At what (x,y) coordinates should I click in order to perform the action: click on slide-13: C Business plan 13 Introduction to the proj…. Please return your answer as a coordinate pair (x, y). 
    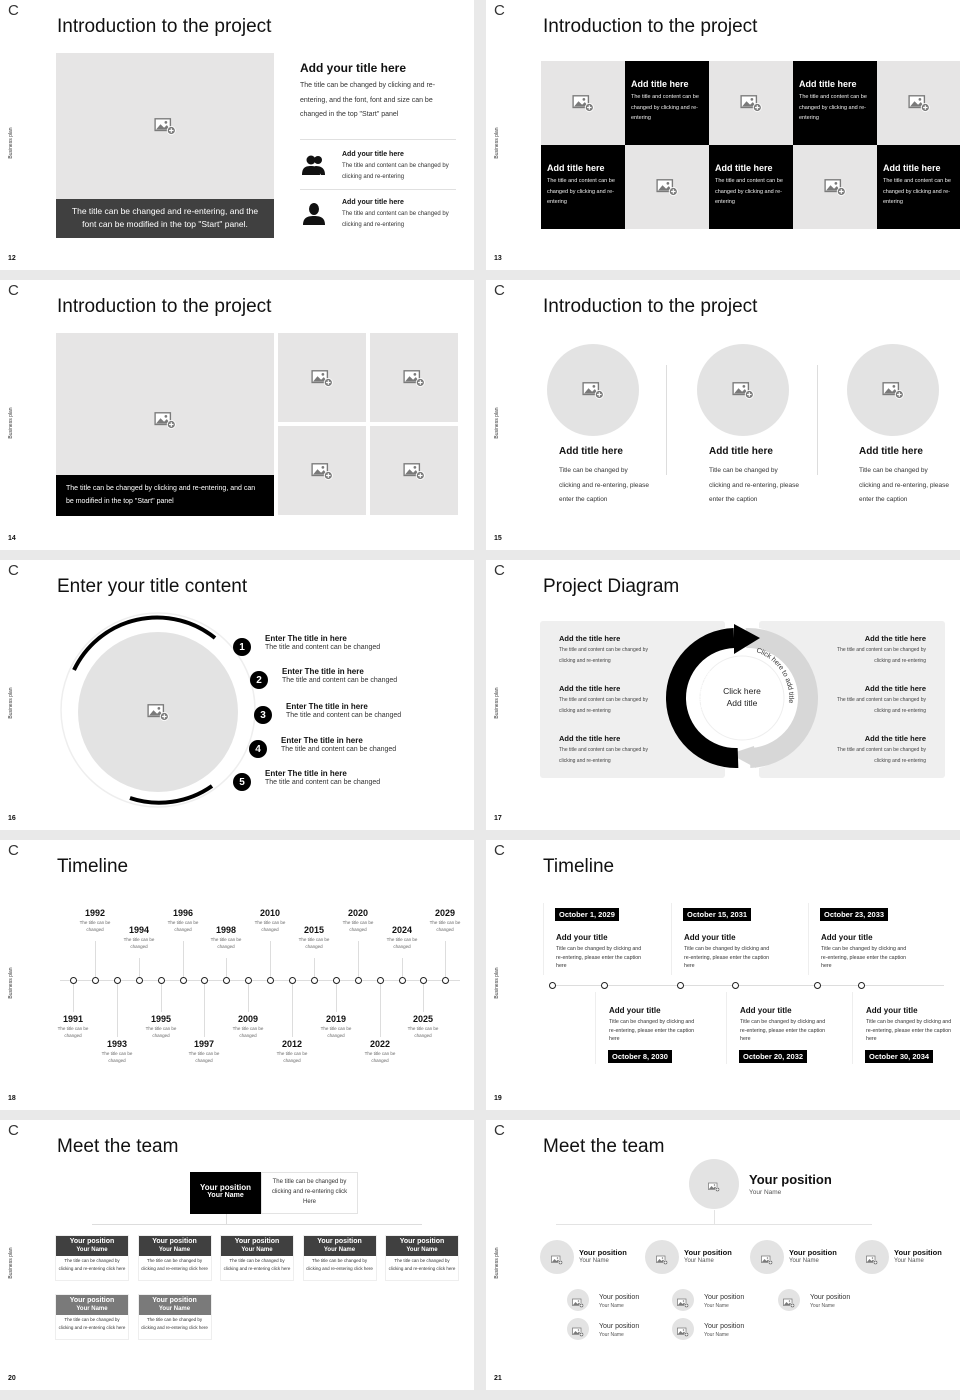
    Looking at the image, I should click on (723, 135).